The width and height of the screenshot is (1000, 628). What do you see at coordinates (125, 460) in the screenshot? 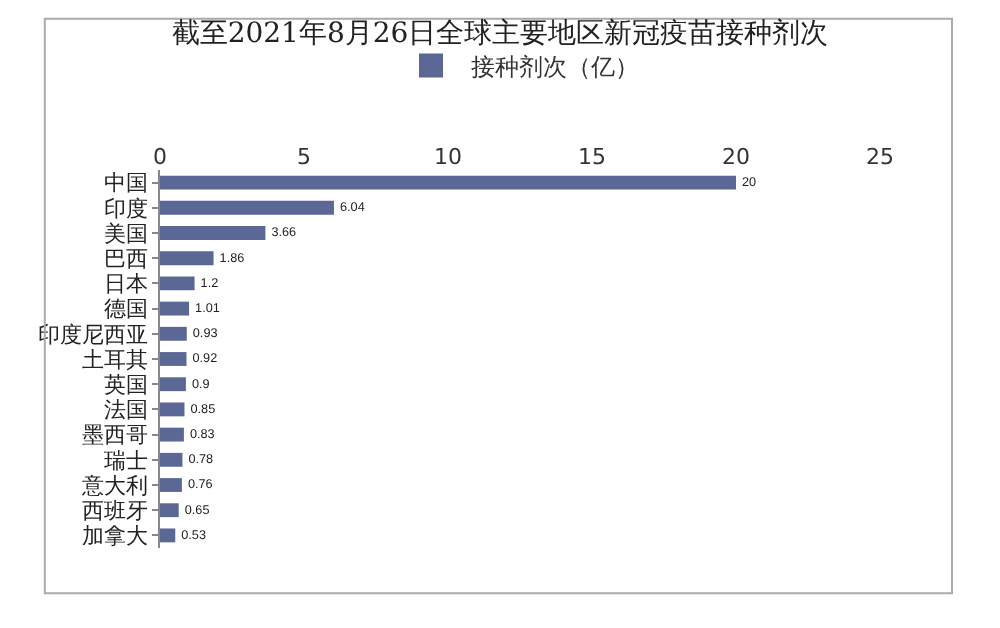
I see `y-tick-label: 瑞士` at bounding box center [125, 460].